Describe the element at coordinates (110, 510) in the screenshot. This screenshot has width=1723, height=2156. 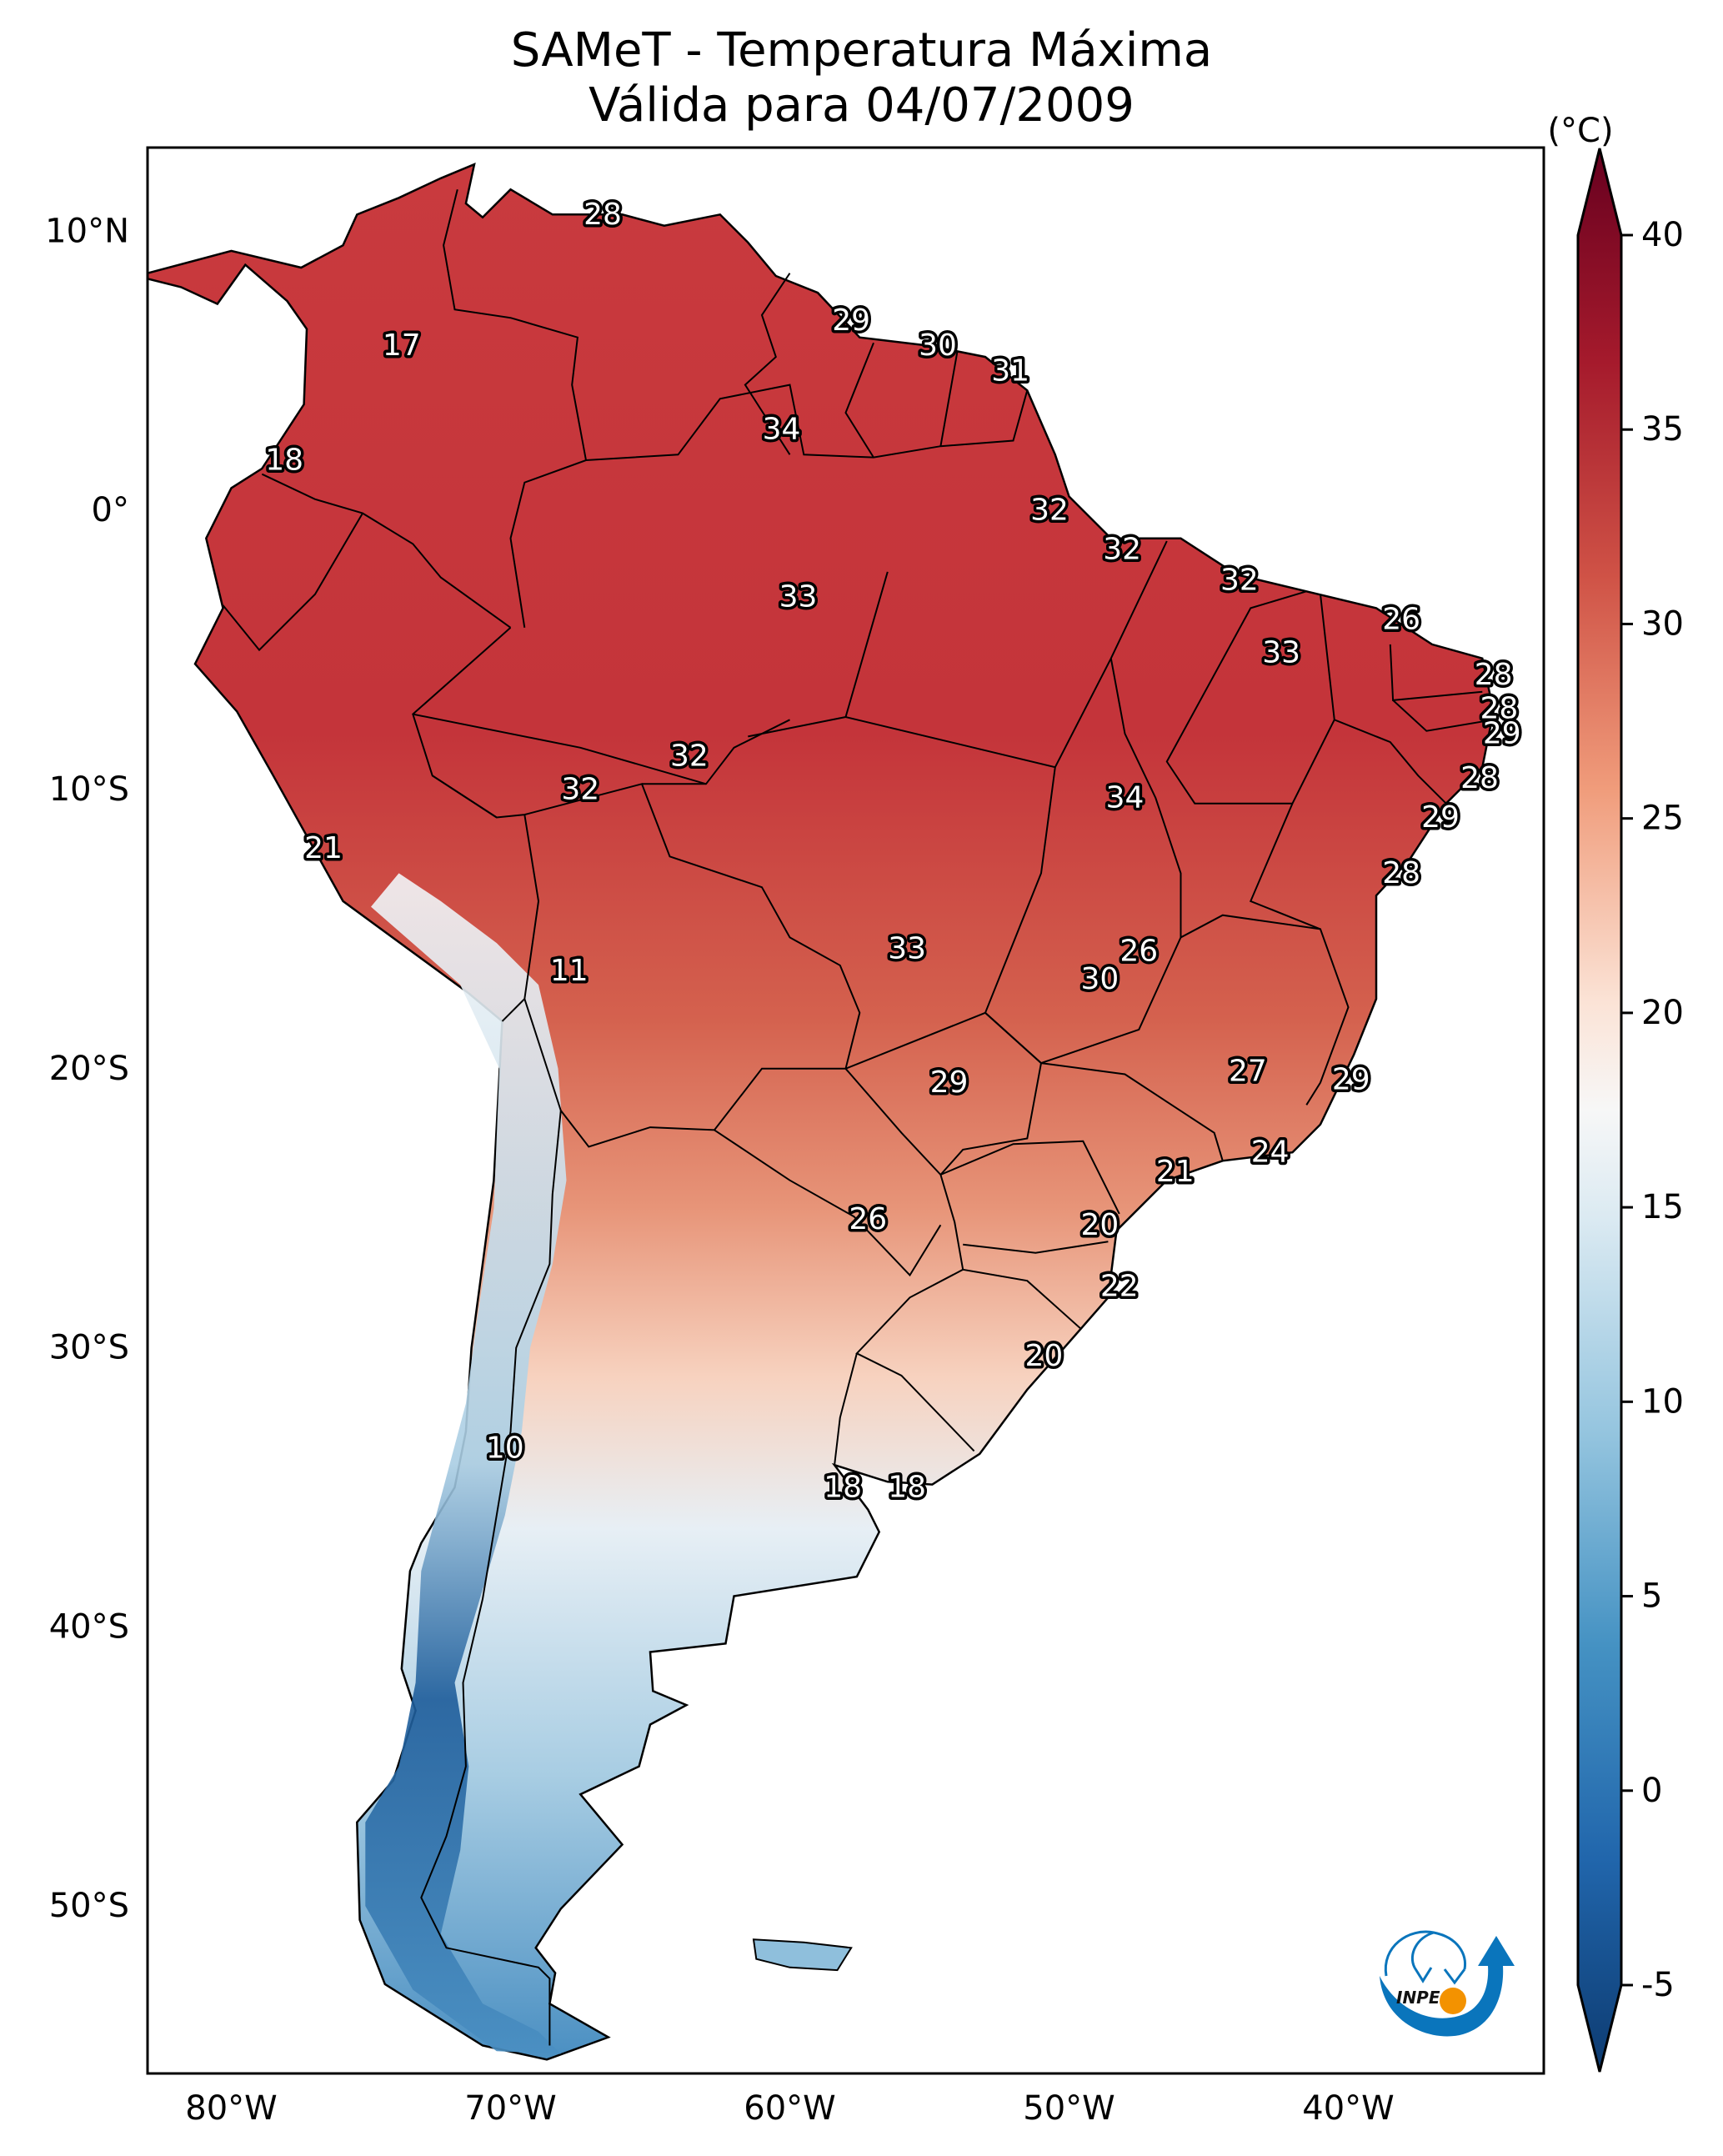
I see `y-tick-label: 0°` at that location.